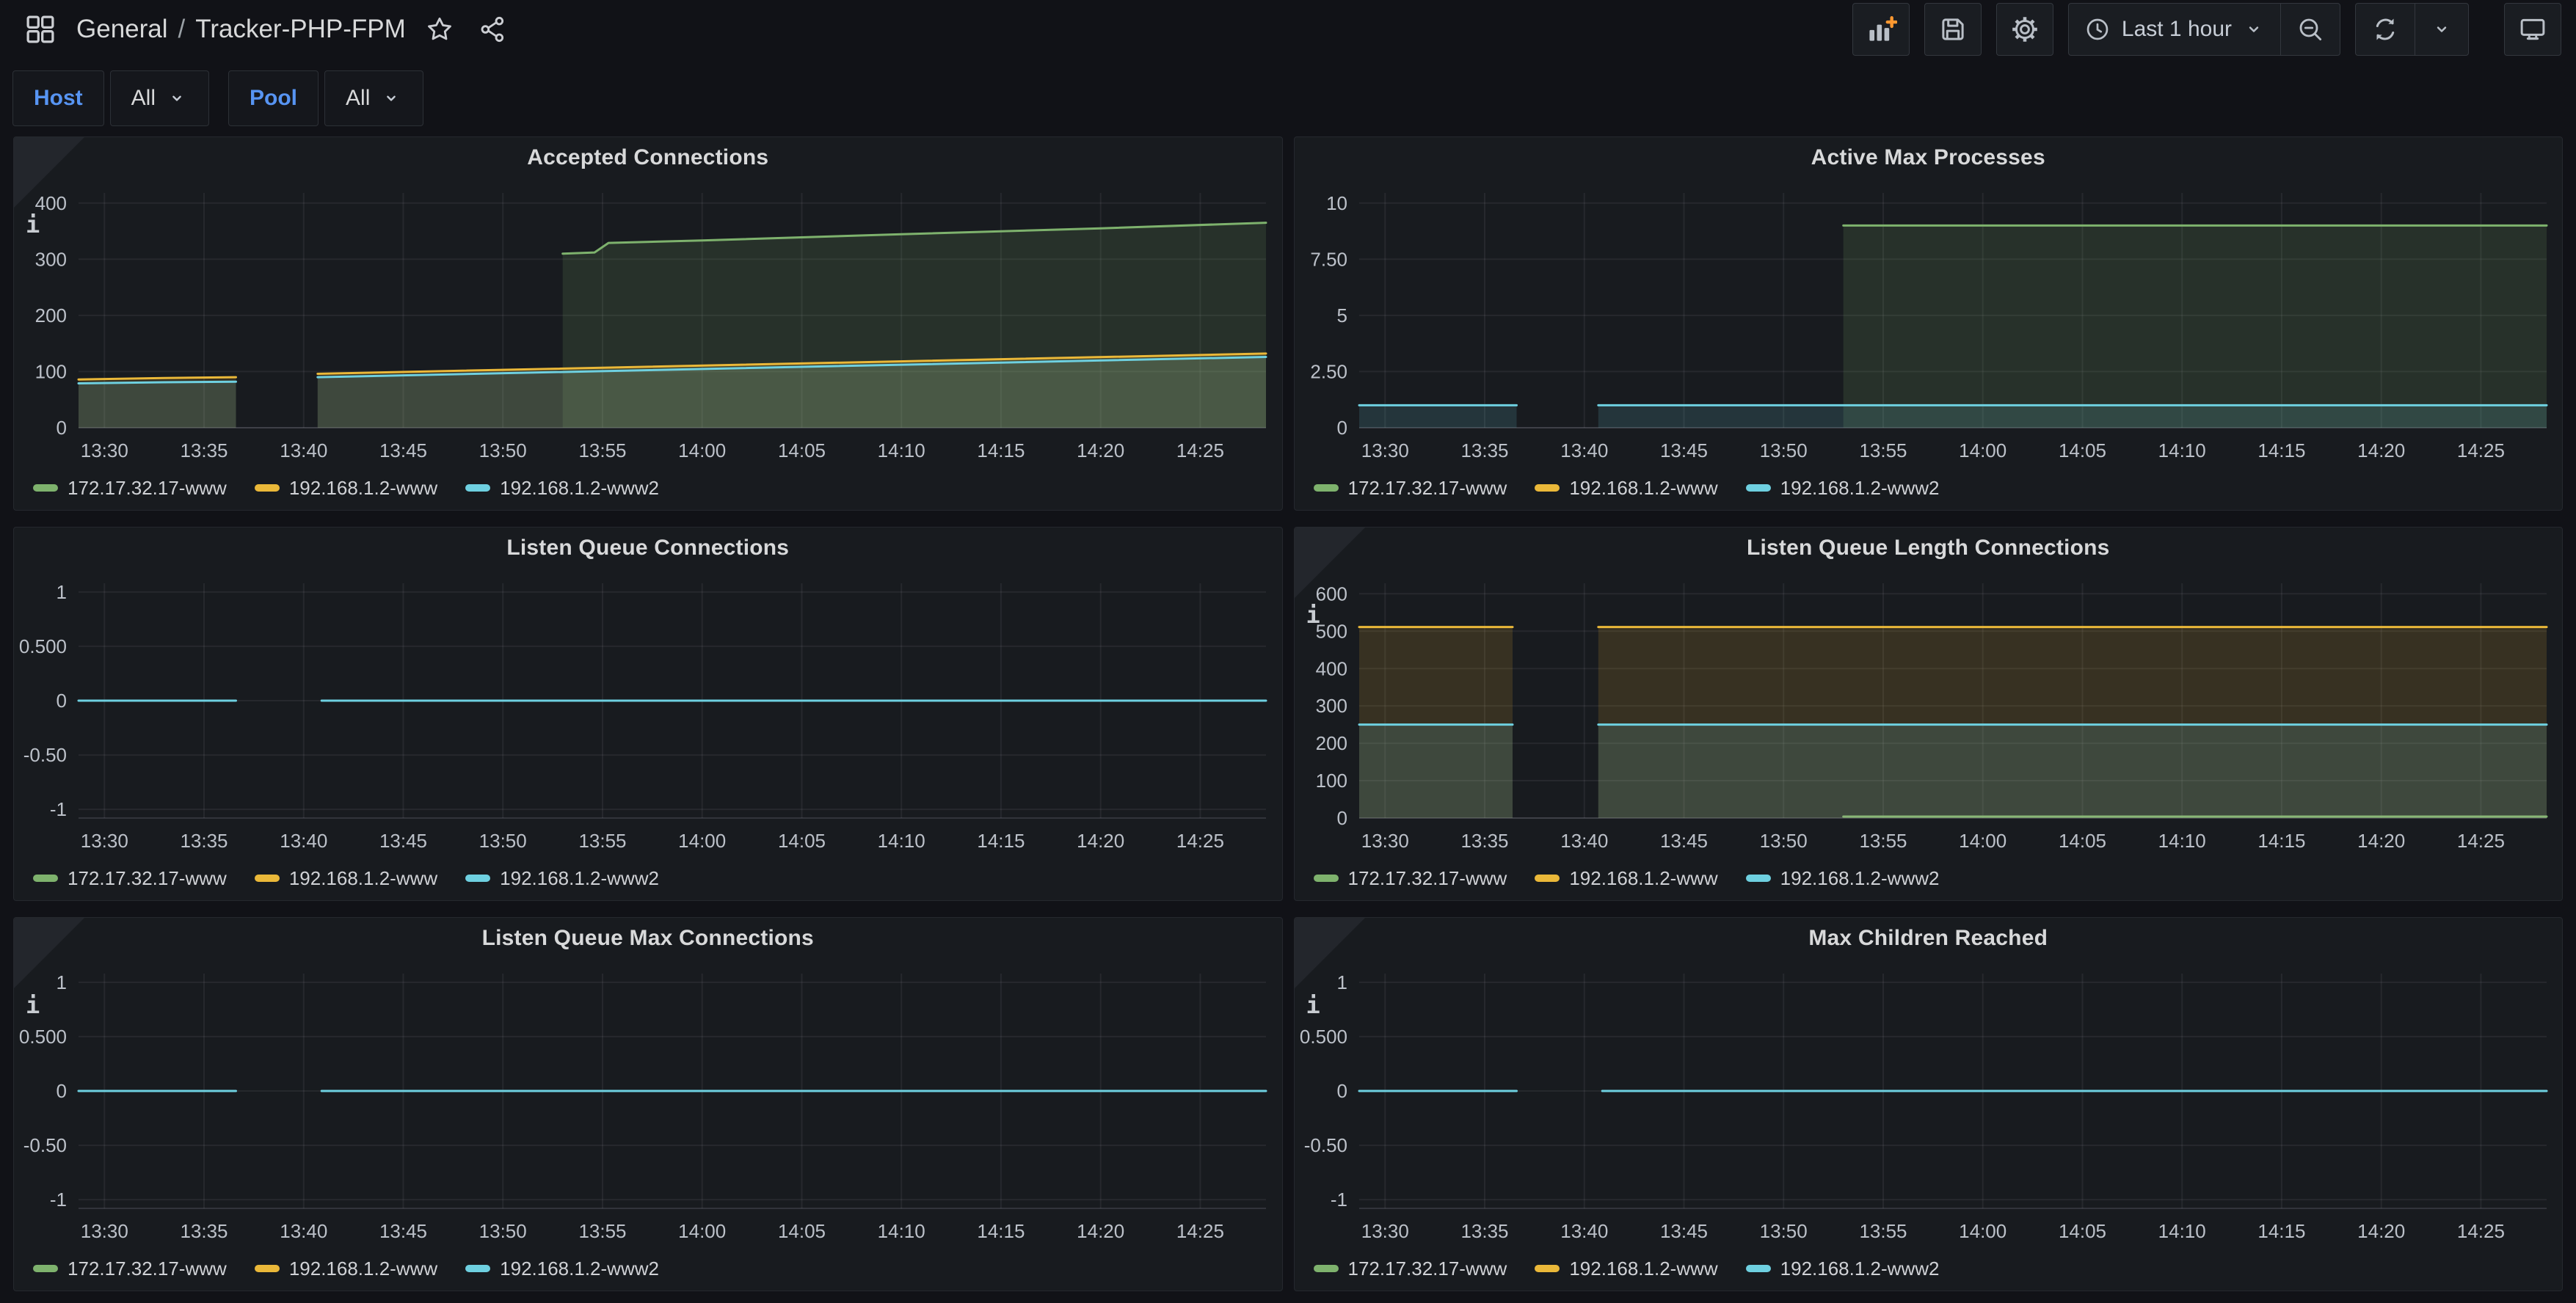 Image resolution: width=2576 pixels, height=1303 pixels. Describe the element at coordinates (374, 98) in the screenshot. I see `variable-pool-value-dropdown: All` at that location.